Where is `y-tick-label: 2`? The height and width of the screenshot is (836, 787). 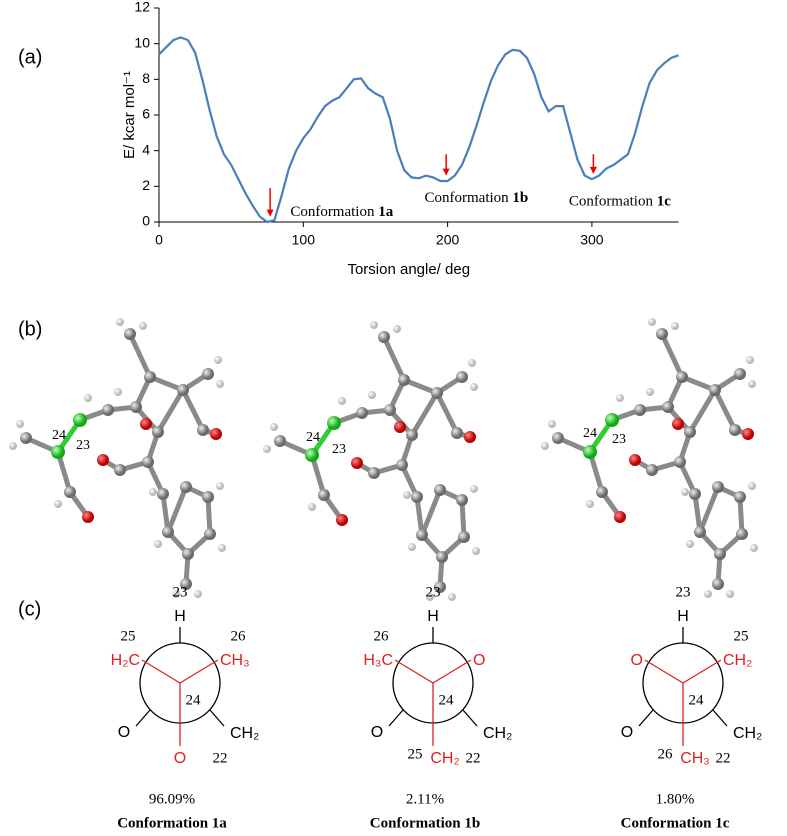 y-tick-label: 2 is located at coordinates (146, 185).